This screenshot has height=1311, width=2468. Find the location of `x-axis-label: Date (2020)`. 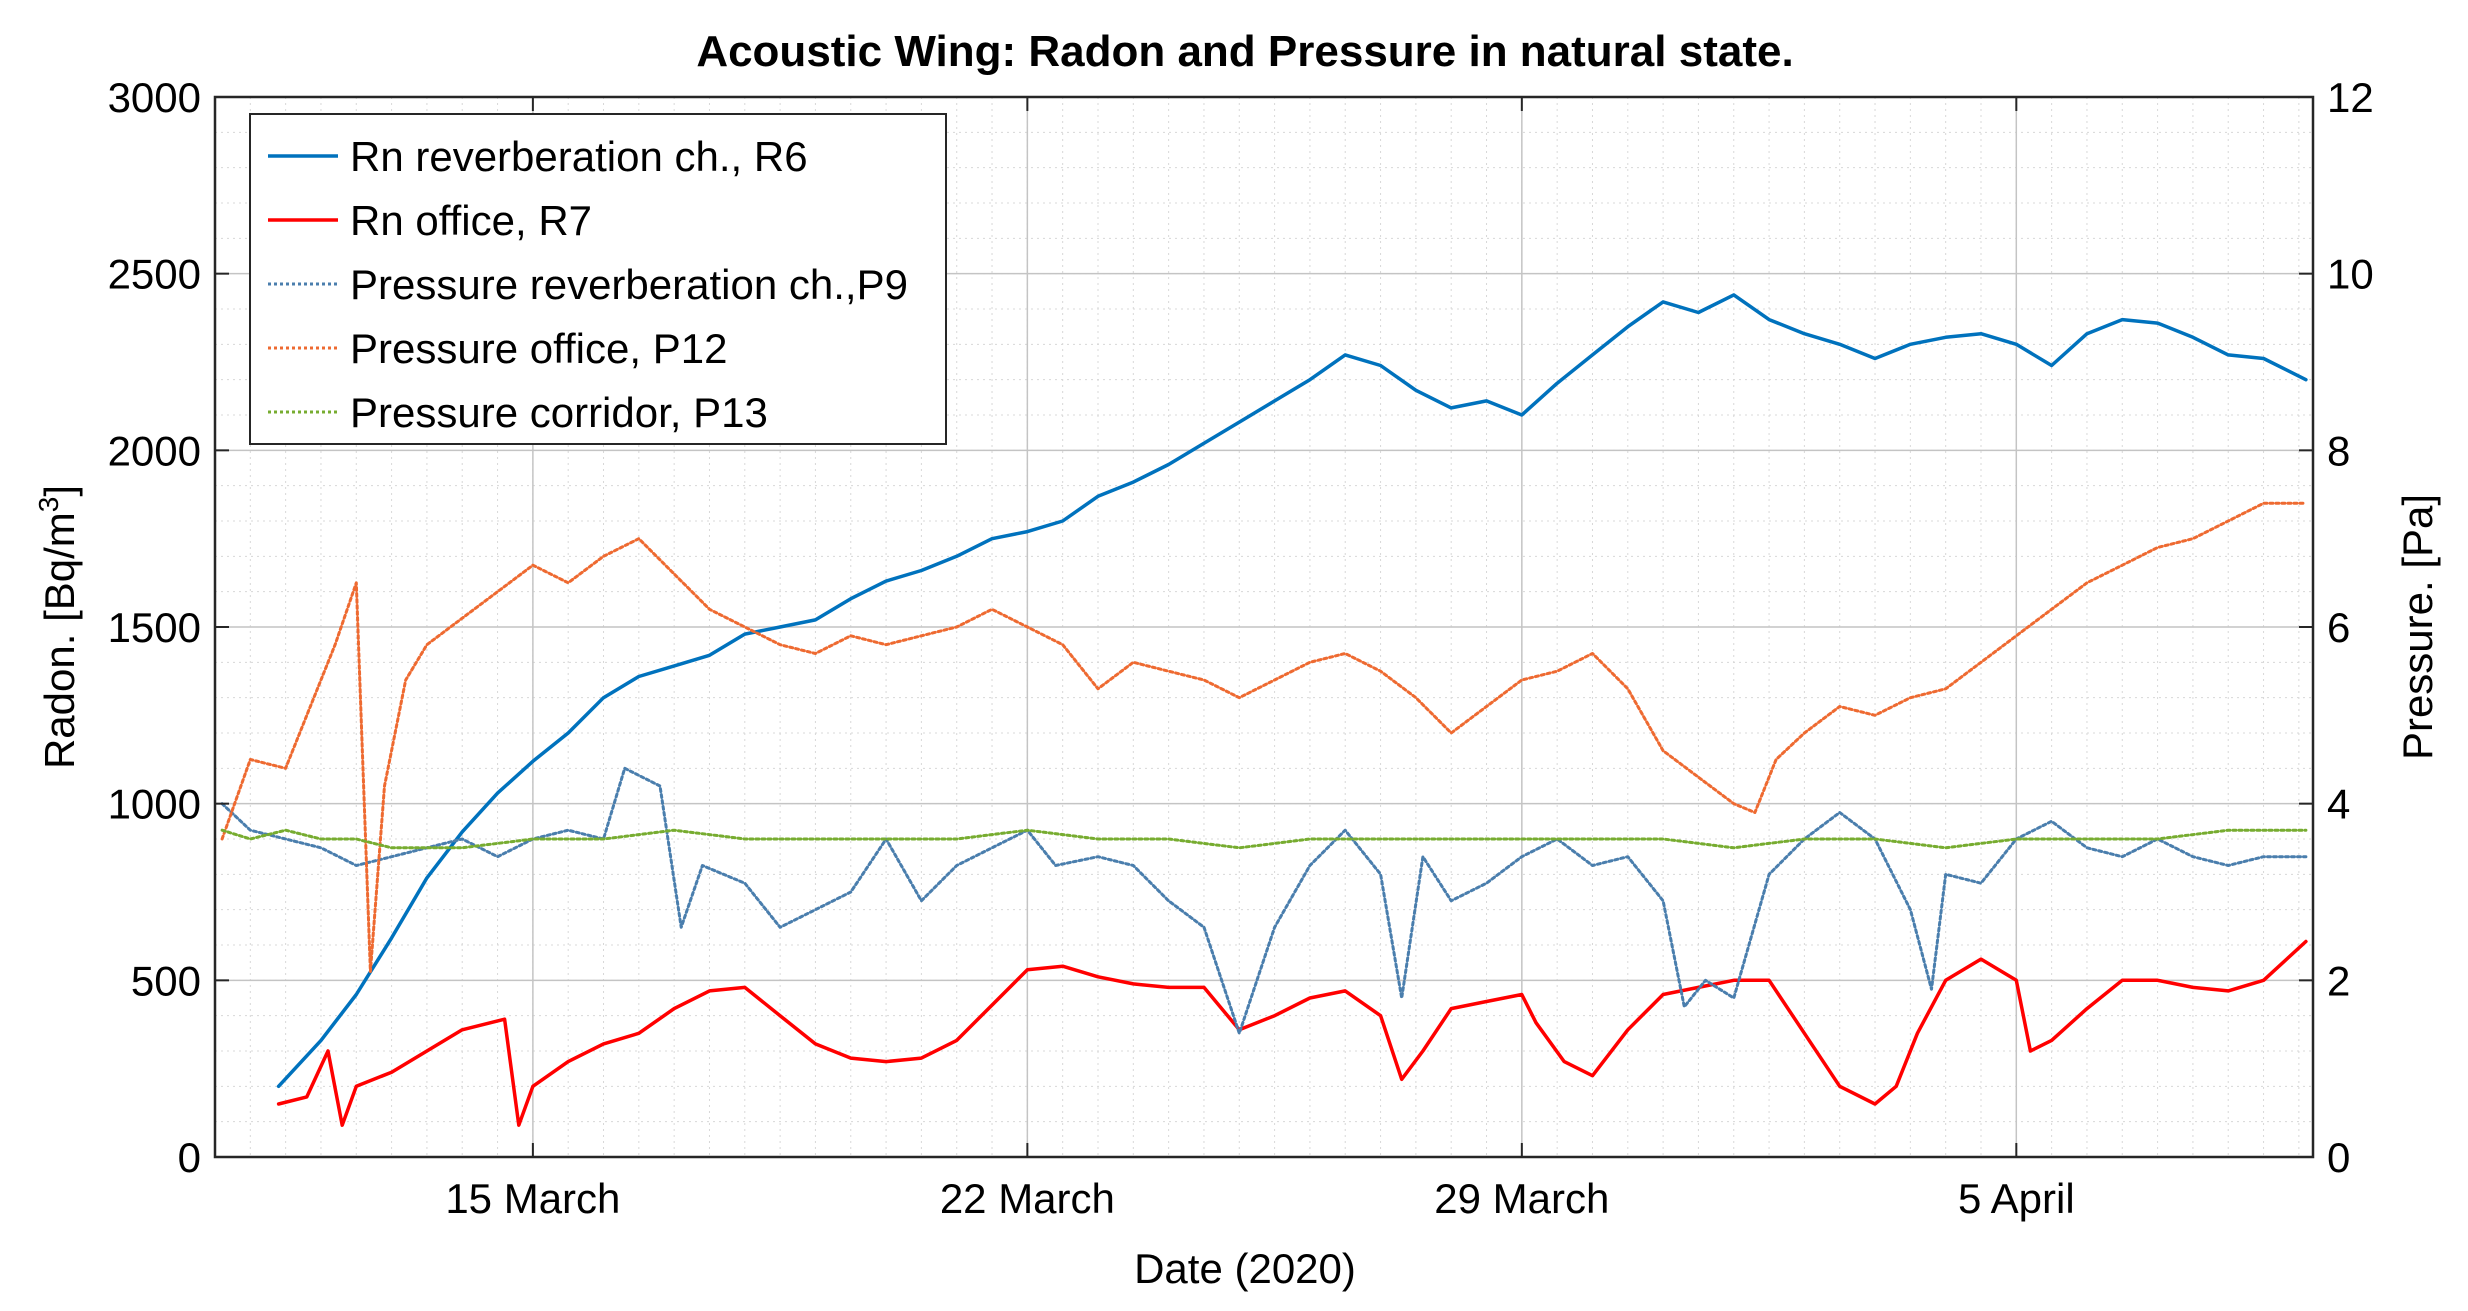

x-axis-label: Date (2020) is located at coordinates (1245, 1268).